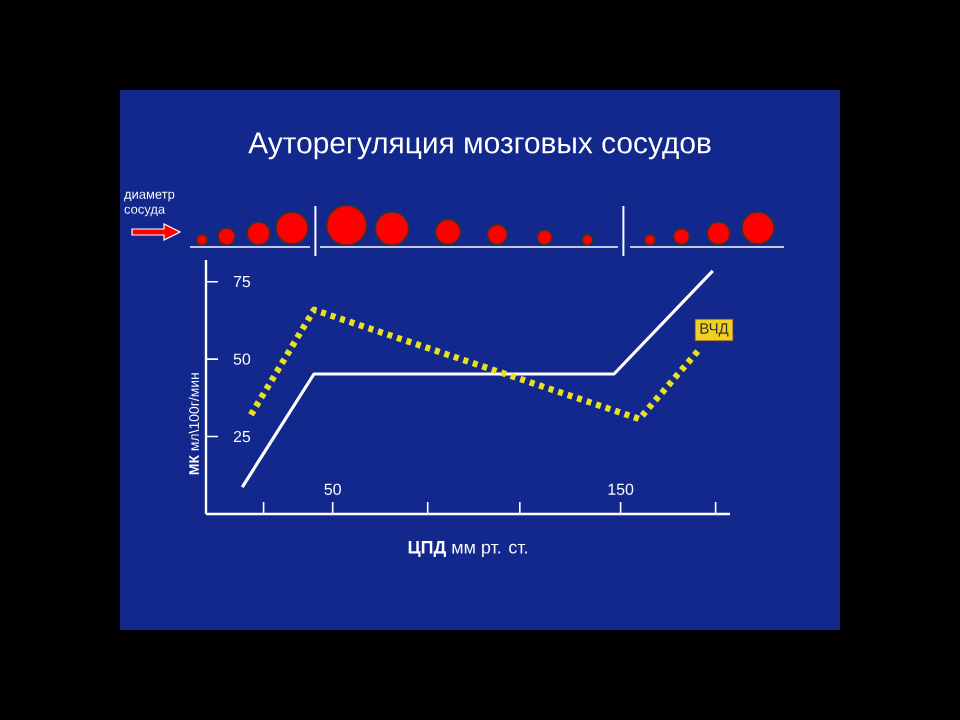  Describe the element at coordinates (475, 364) in the screenshot. I see `line-series` at that location.